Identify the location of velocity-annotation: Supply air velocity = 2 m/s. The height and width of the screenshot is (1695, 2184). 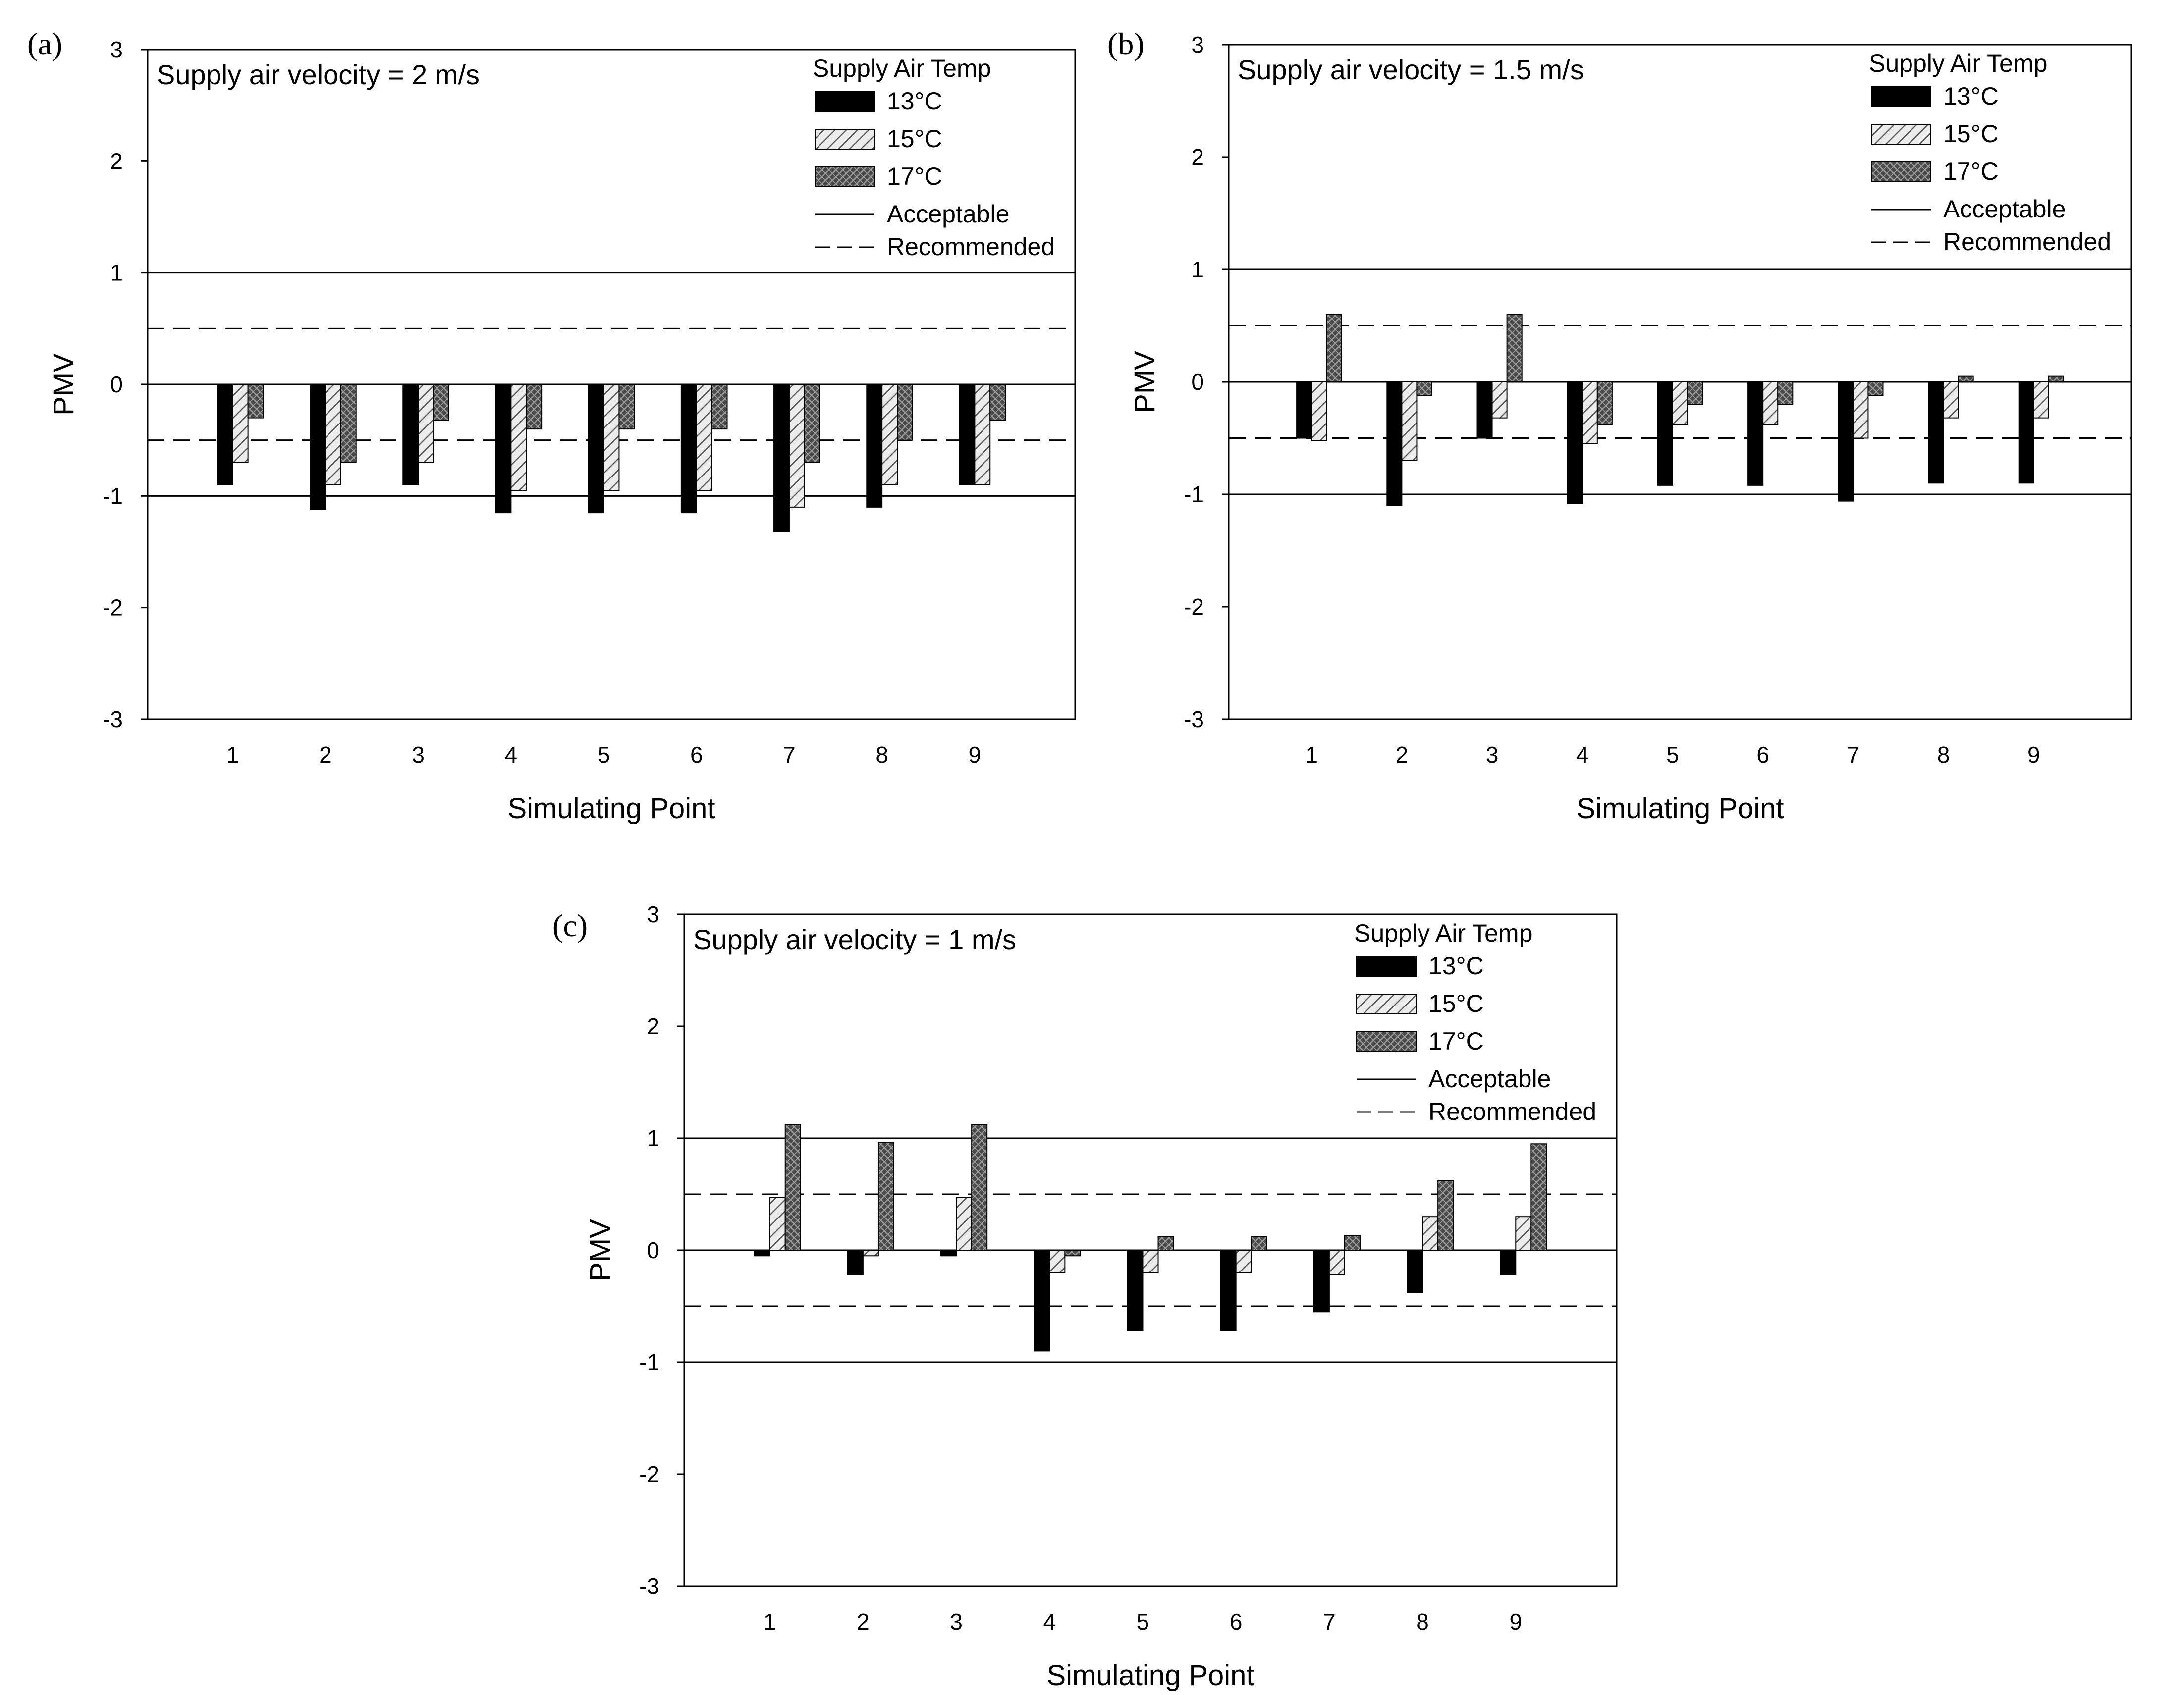
(318, 74).